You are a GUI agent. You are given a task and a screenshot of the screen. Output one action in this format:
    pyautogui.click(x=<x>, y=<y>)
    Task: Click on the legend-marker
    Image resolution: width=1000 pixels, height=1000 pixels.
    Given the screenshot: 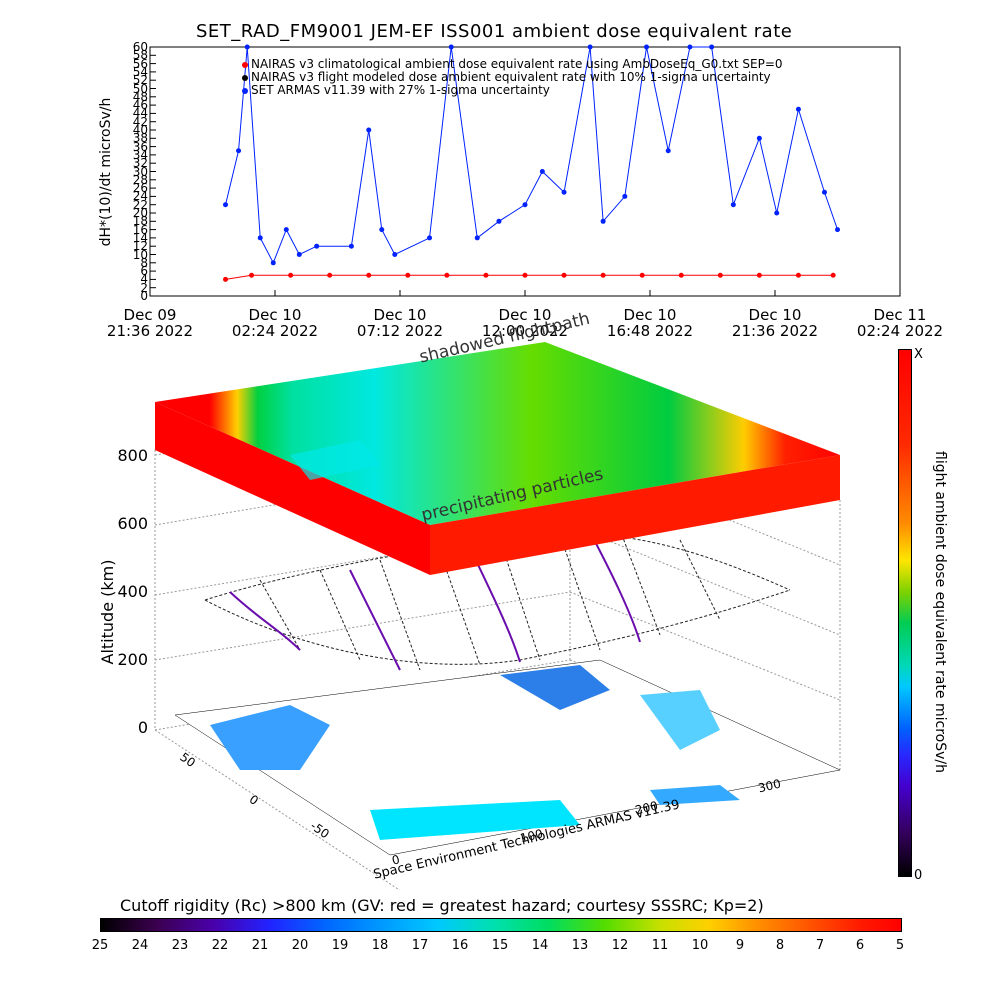 What is the action you would take?
    pyautogui.click(x=245, y=64)
    